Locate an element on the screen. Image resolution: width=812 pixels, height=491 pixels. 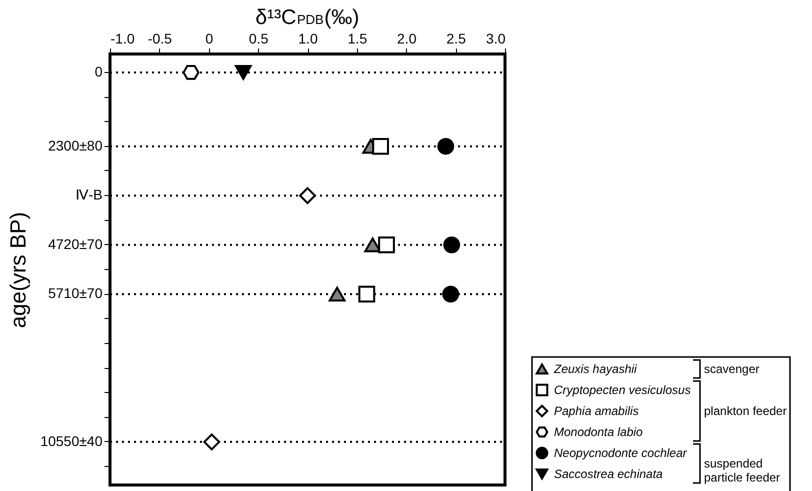
legend-label: Zeuxis hayashii is located at coordinates (595, 369).